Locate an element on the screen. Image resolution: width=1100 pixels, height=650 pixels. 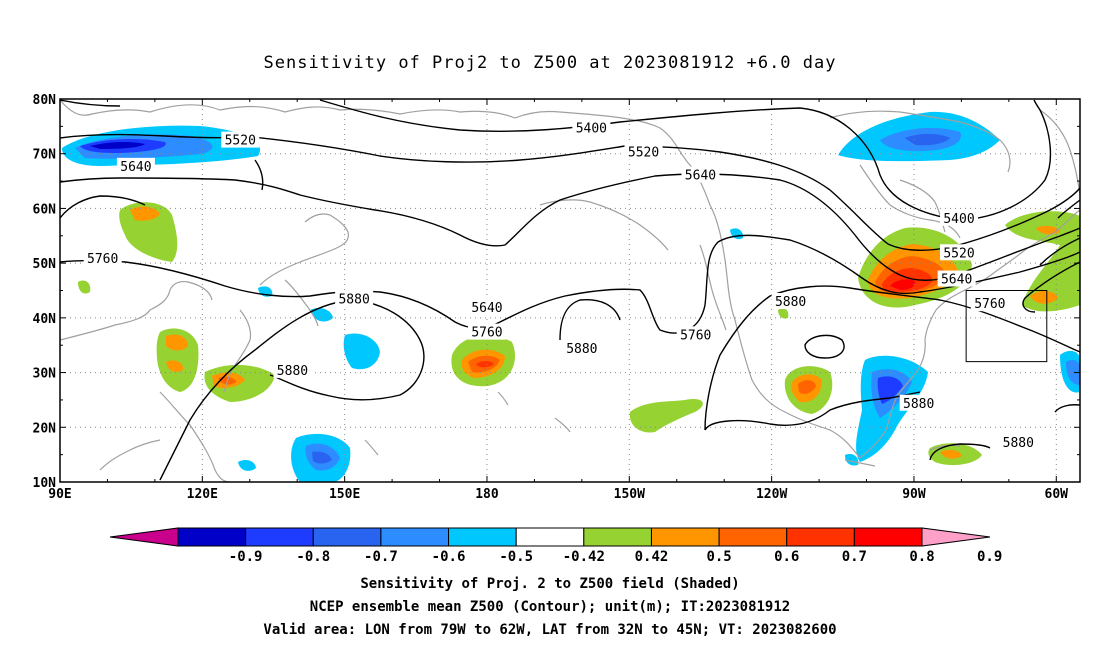
lat-tick-label: 70N is located at coordinates (45, 155).